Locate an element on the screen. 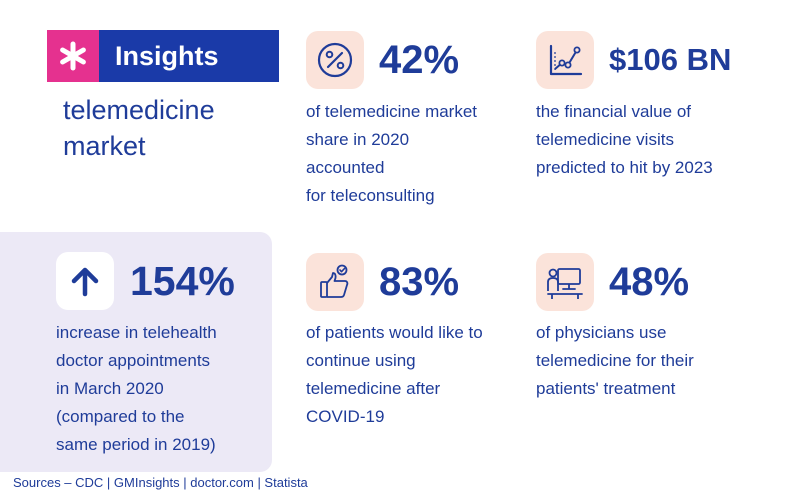 The width and height of the screenshot is (800, 495). arrow-up-icon is located at coordinates (85, 281).